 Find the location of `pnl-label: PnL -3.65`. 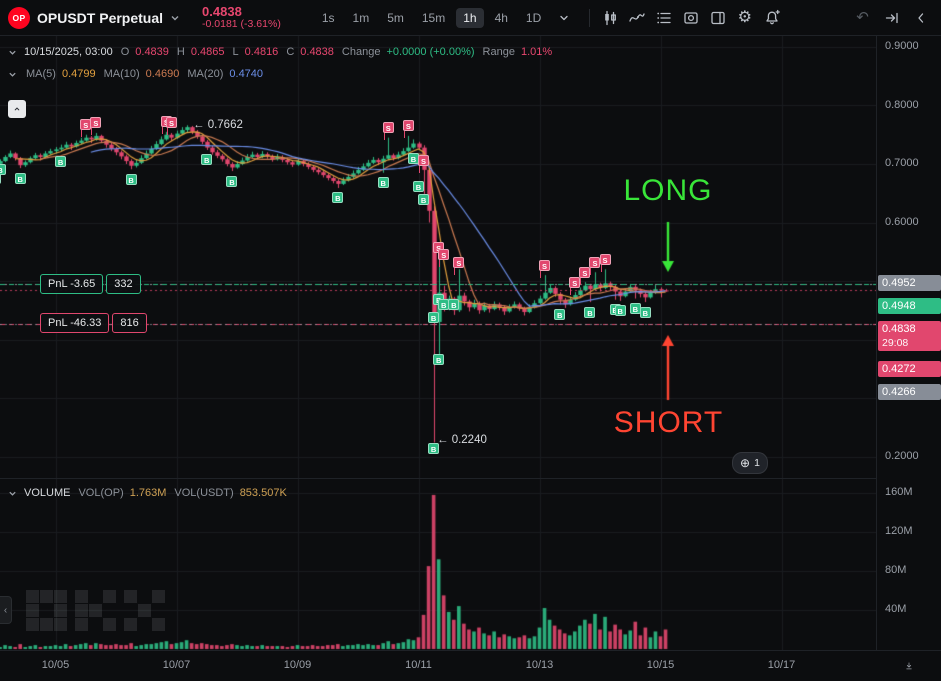

pnl-label: PnL -3.65 is located at coordinates (72, 284).